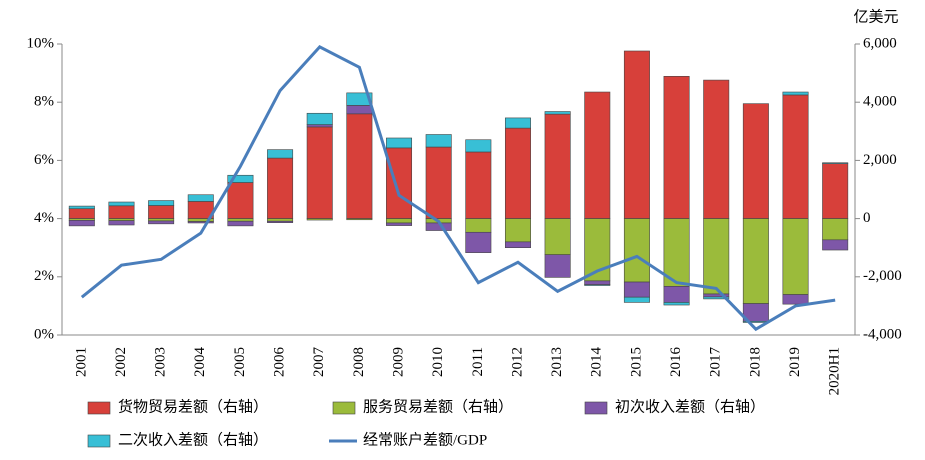 The height and width of the screenshot is (460, 925). Describe the element at coordinates (44, 160) in the screenshot. I see `y-tick-label: 6%` at that location.